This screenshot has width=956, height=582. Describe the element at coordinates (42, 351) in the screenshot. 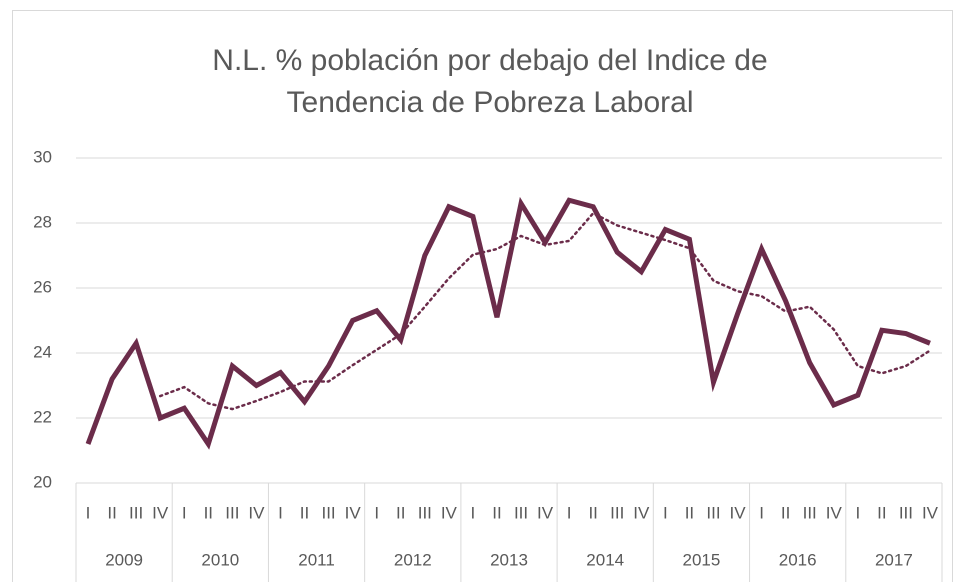

I see `y-tick-label: 24` at that location.